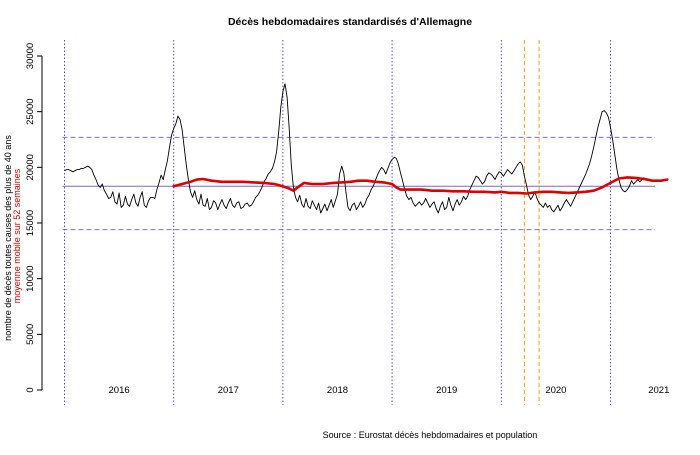 The image size is (700, 455). I want to click on y-tick-label-1: 5000, so click(30, 334).